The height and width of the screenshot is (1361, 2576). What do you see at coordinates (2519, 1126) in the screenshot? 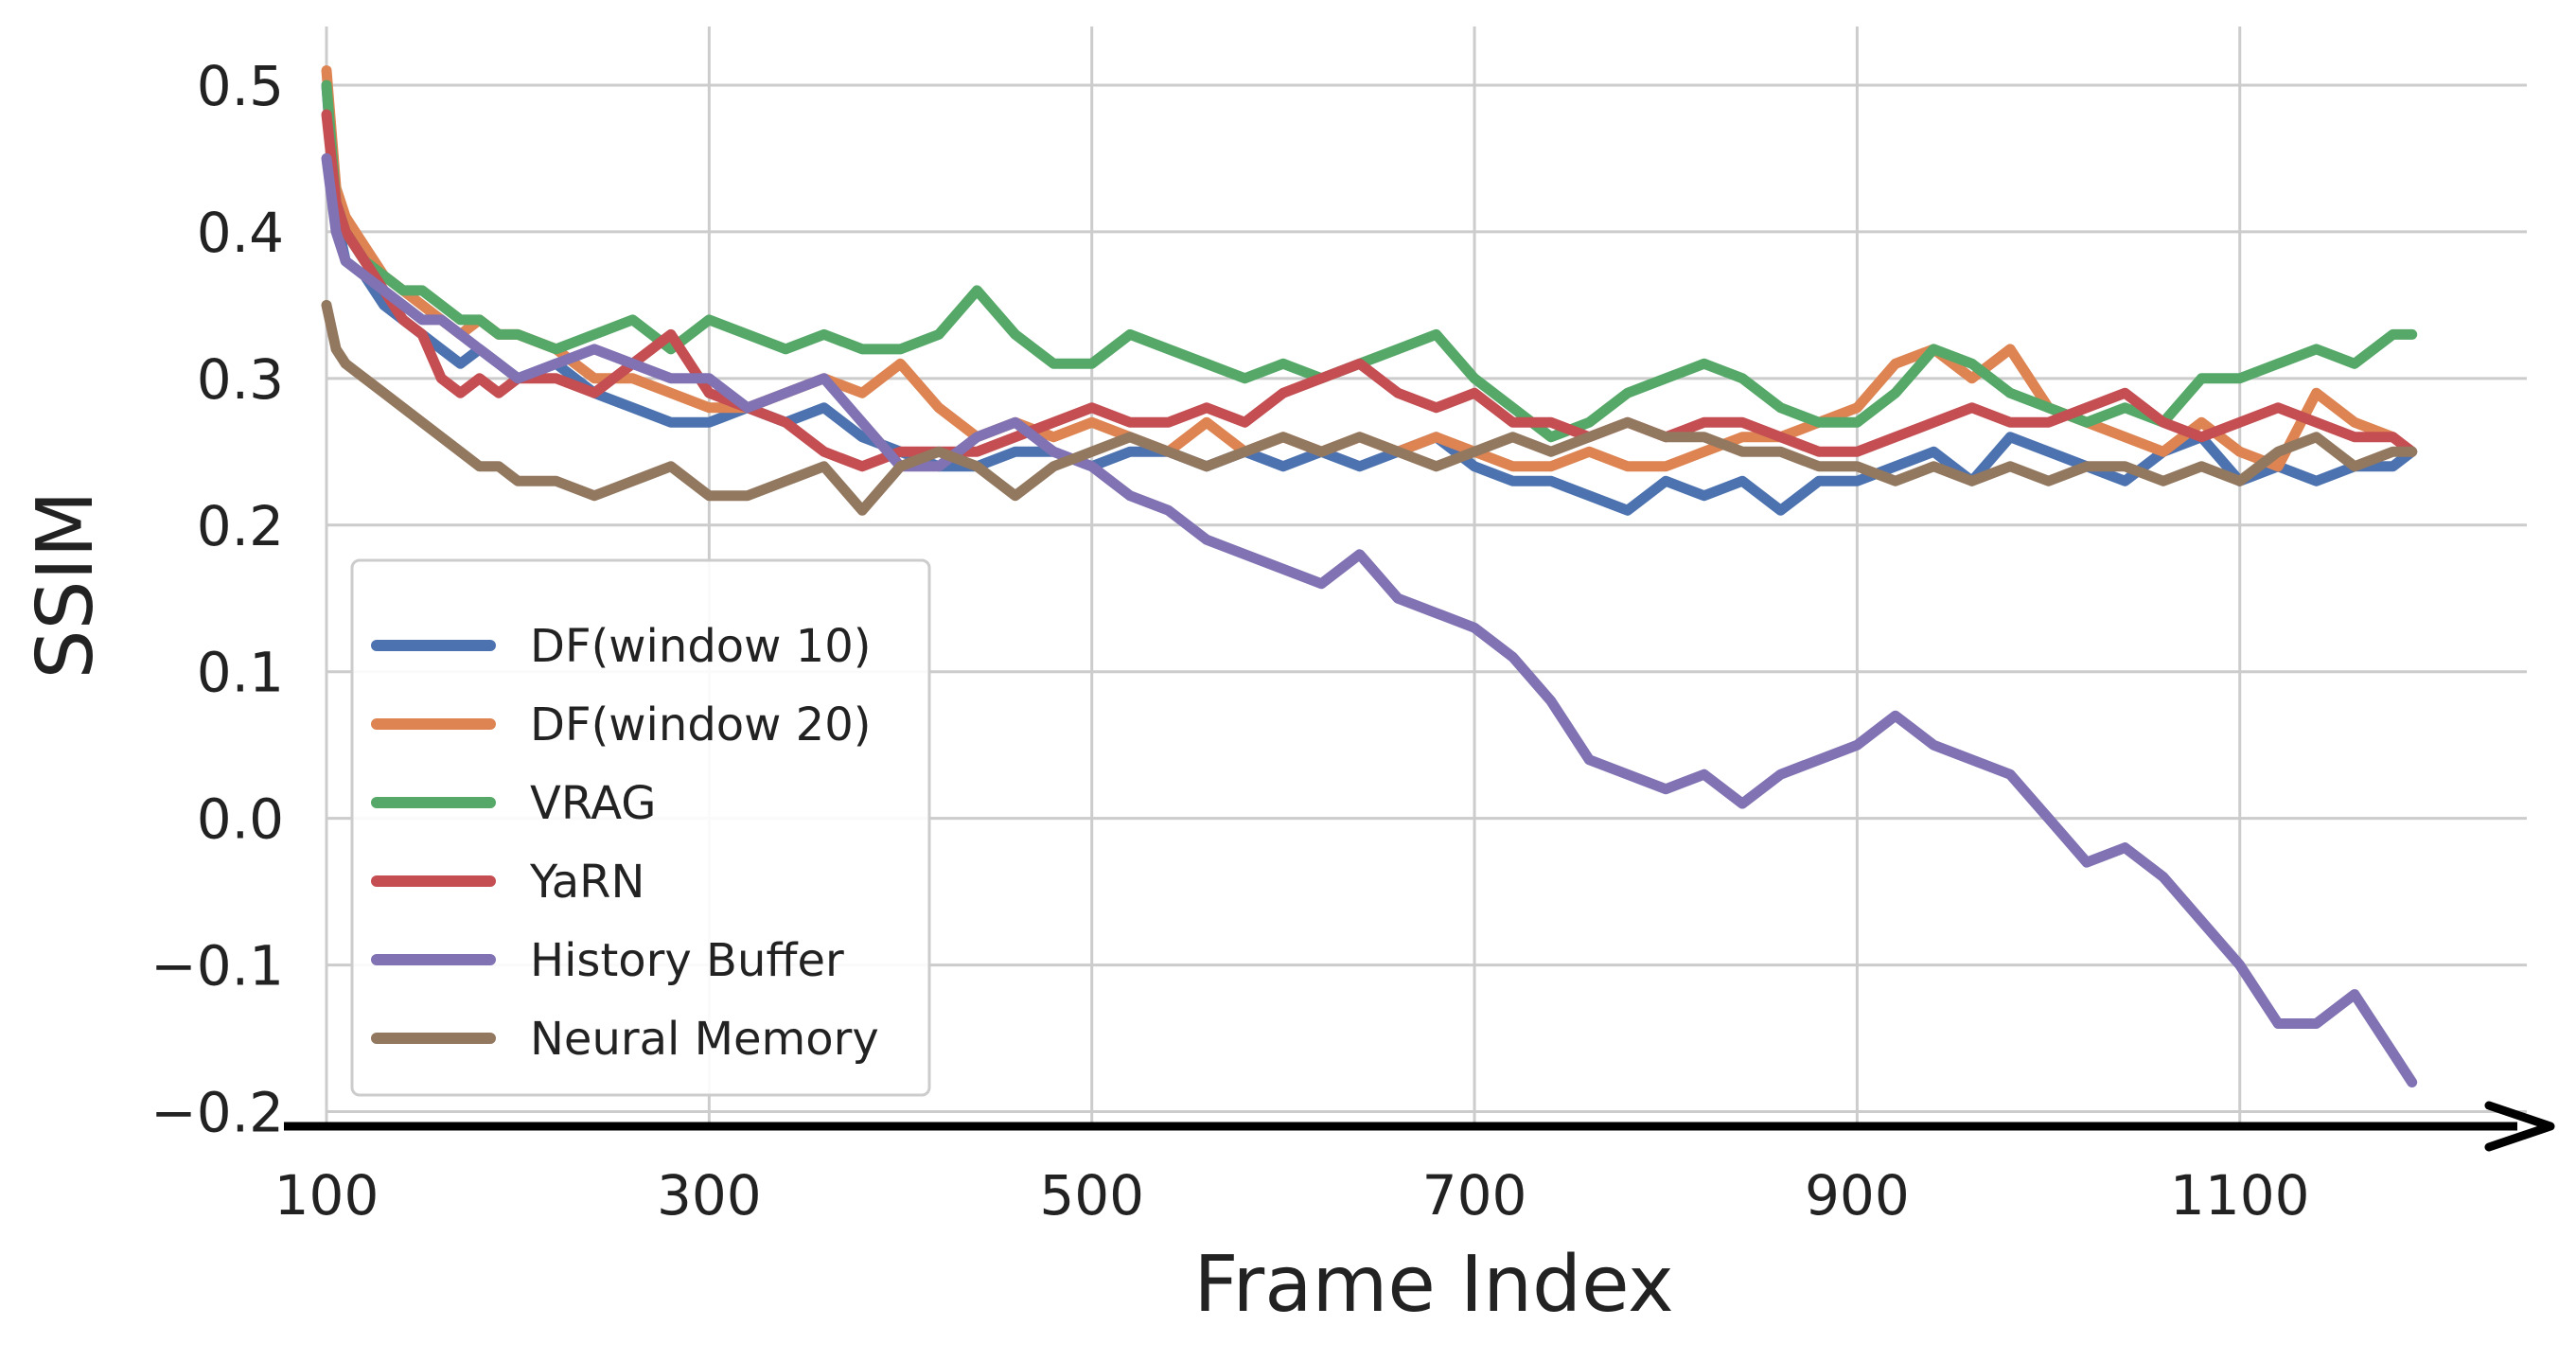
I see `x-axis-arrow-head` at bounding box center [2519, 1126].